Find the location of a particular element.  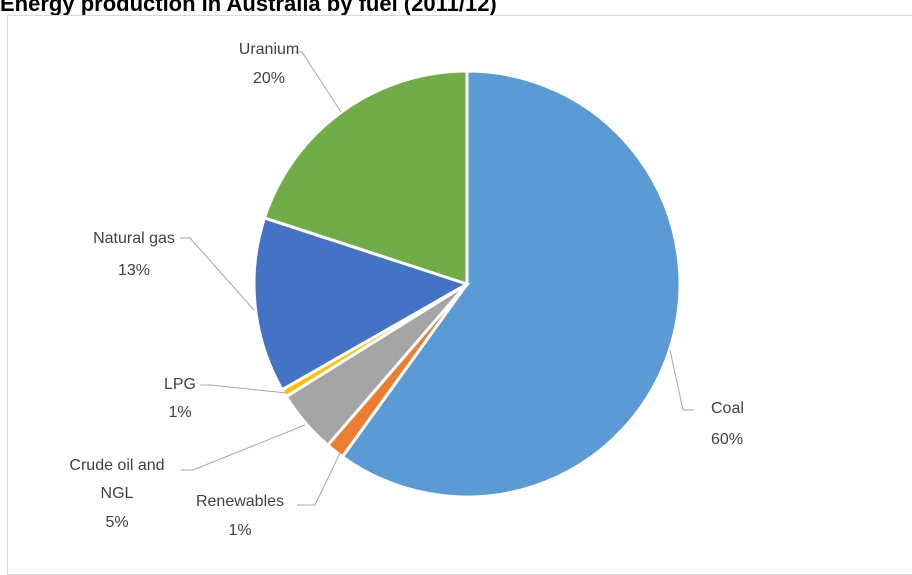

data-label-category: NGL is located at coordinates (117, 493).